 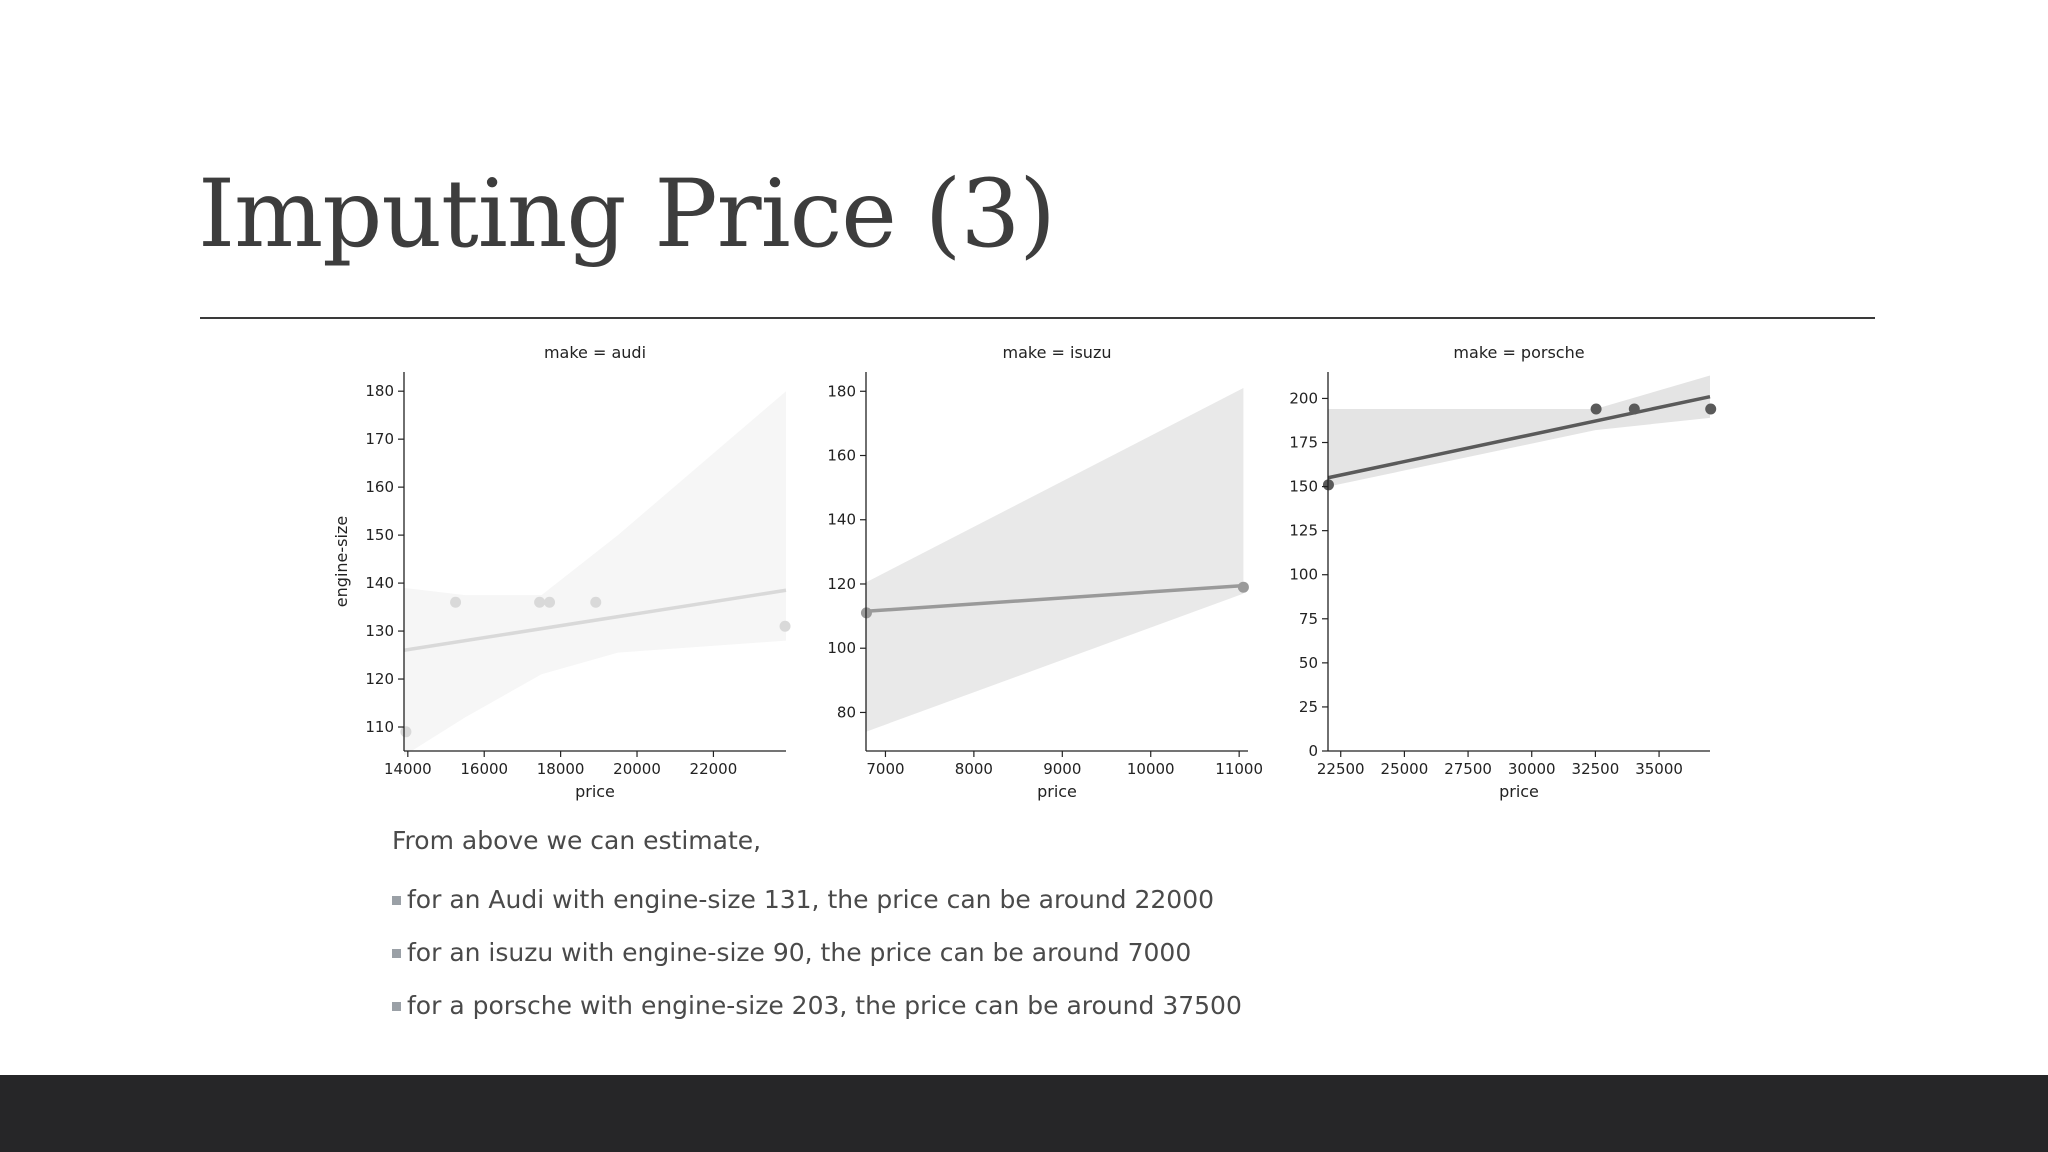 I want to click on x-tick-label: 32500, so click(x=1596, y=769).